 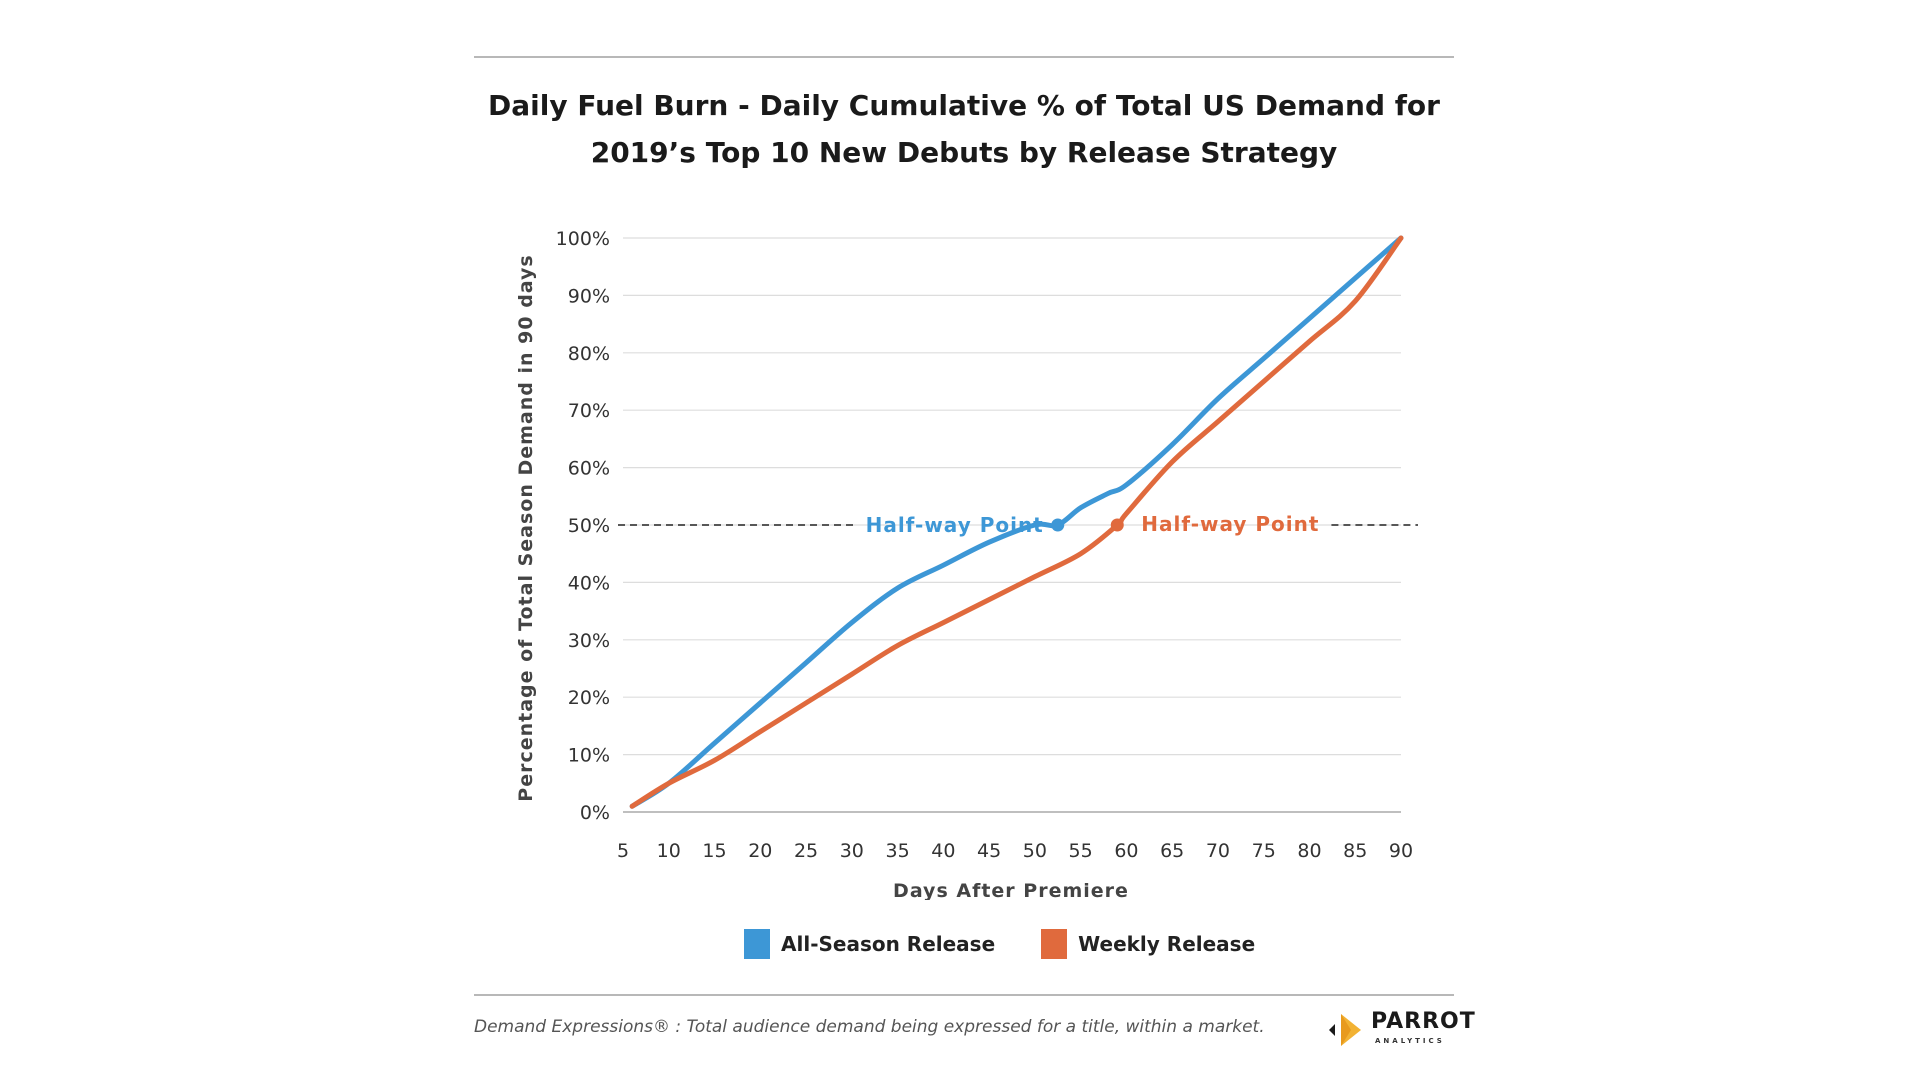 What do you see at coordinates (1345, 1030) in the screenshot?
I see `parrot-logo-icon` at bounding box center [1345, 1030].